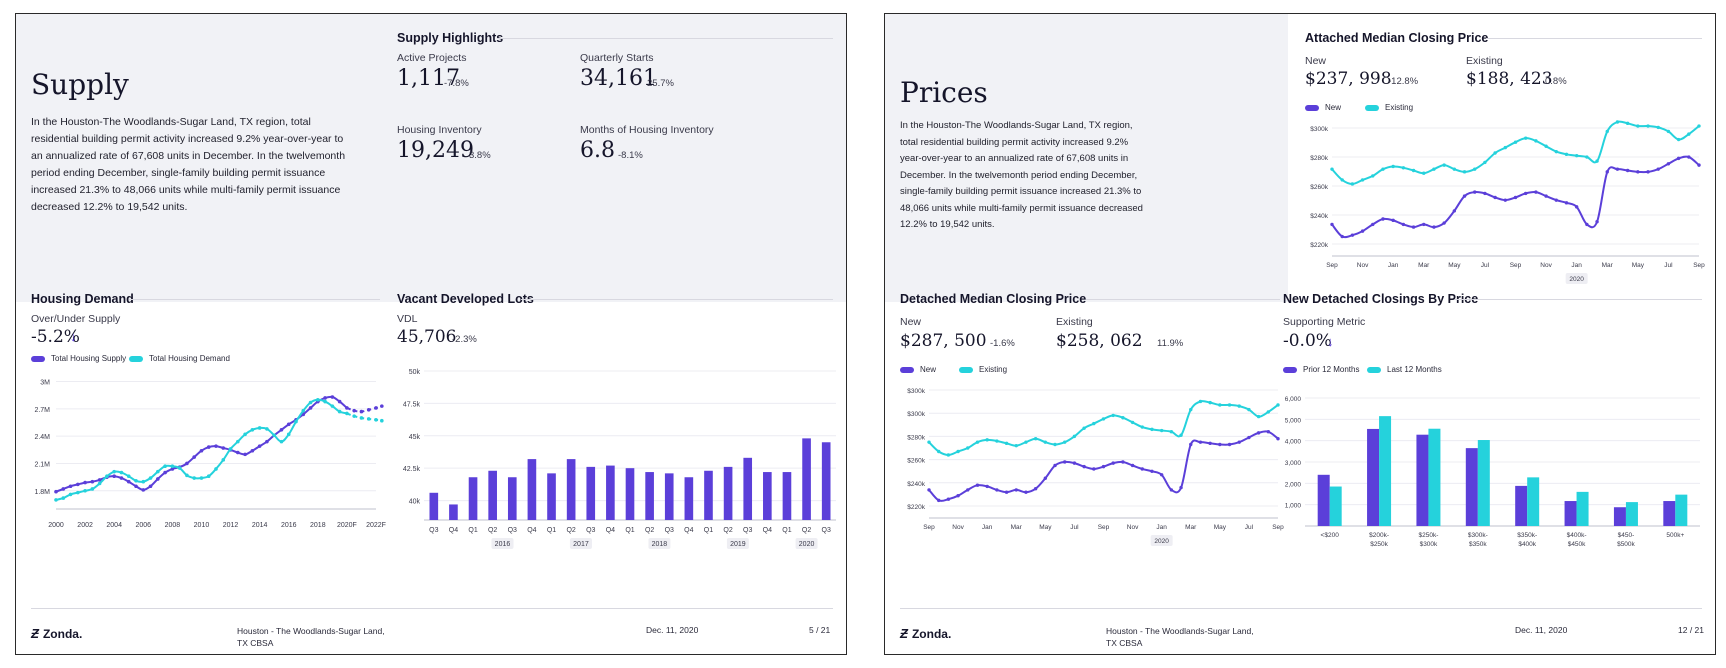  What do you see at coordinates (465, 299) in the screenshot?
I see `vacant-lots-title: Vacant Developed Lots` at bounding box center [465, 299].